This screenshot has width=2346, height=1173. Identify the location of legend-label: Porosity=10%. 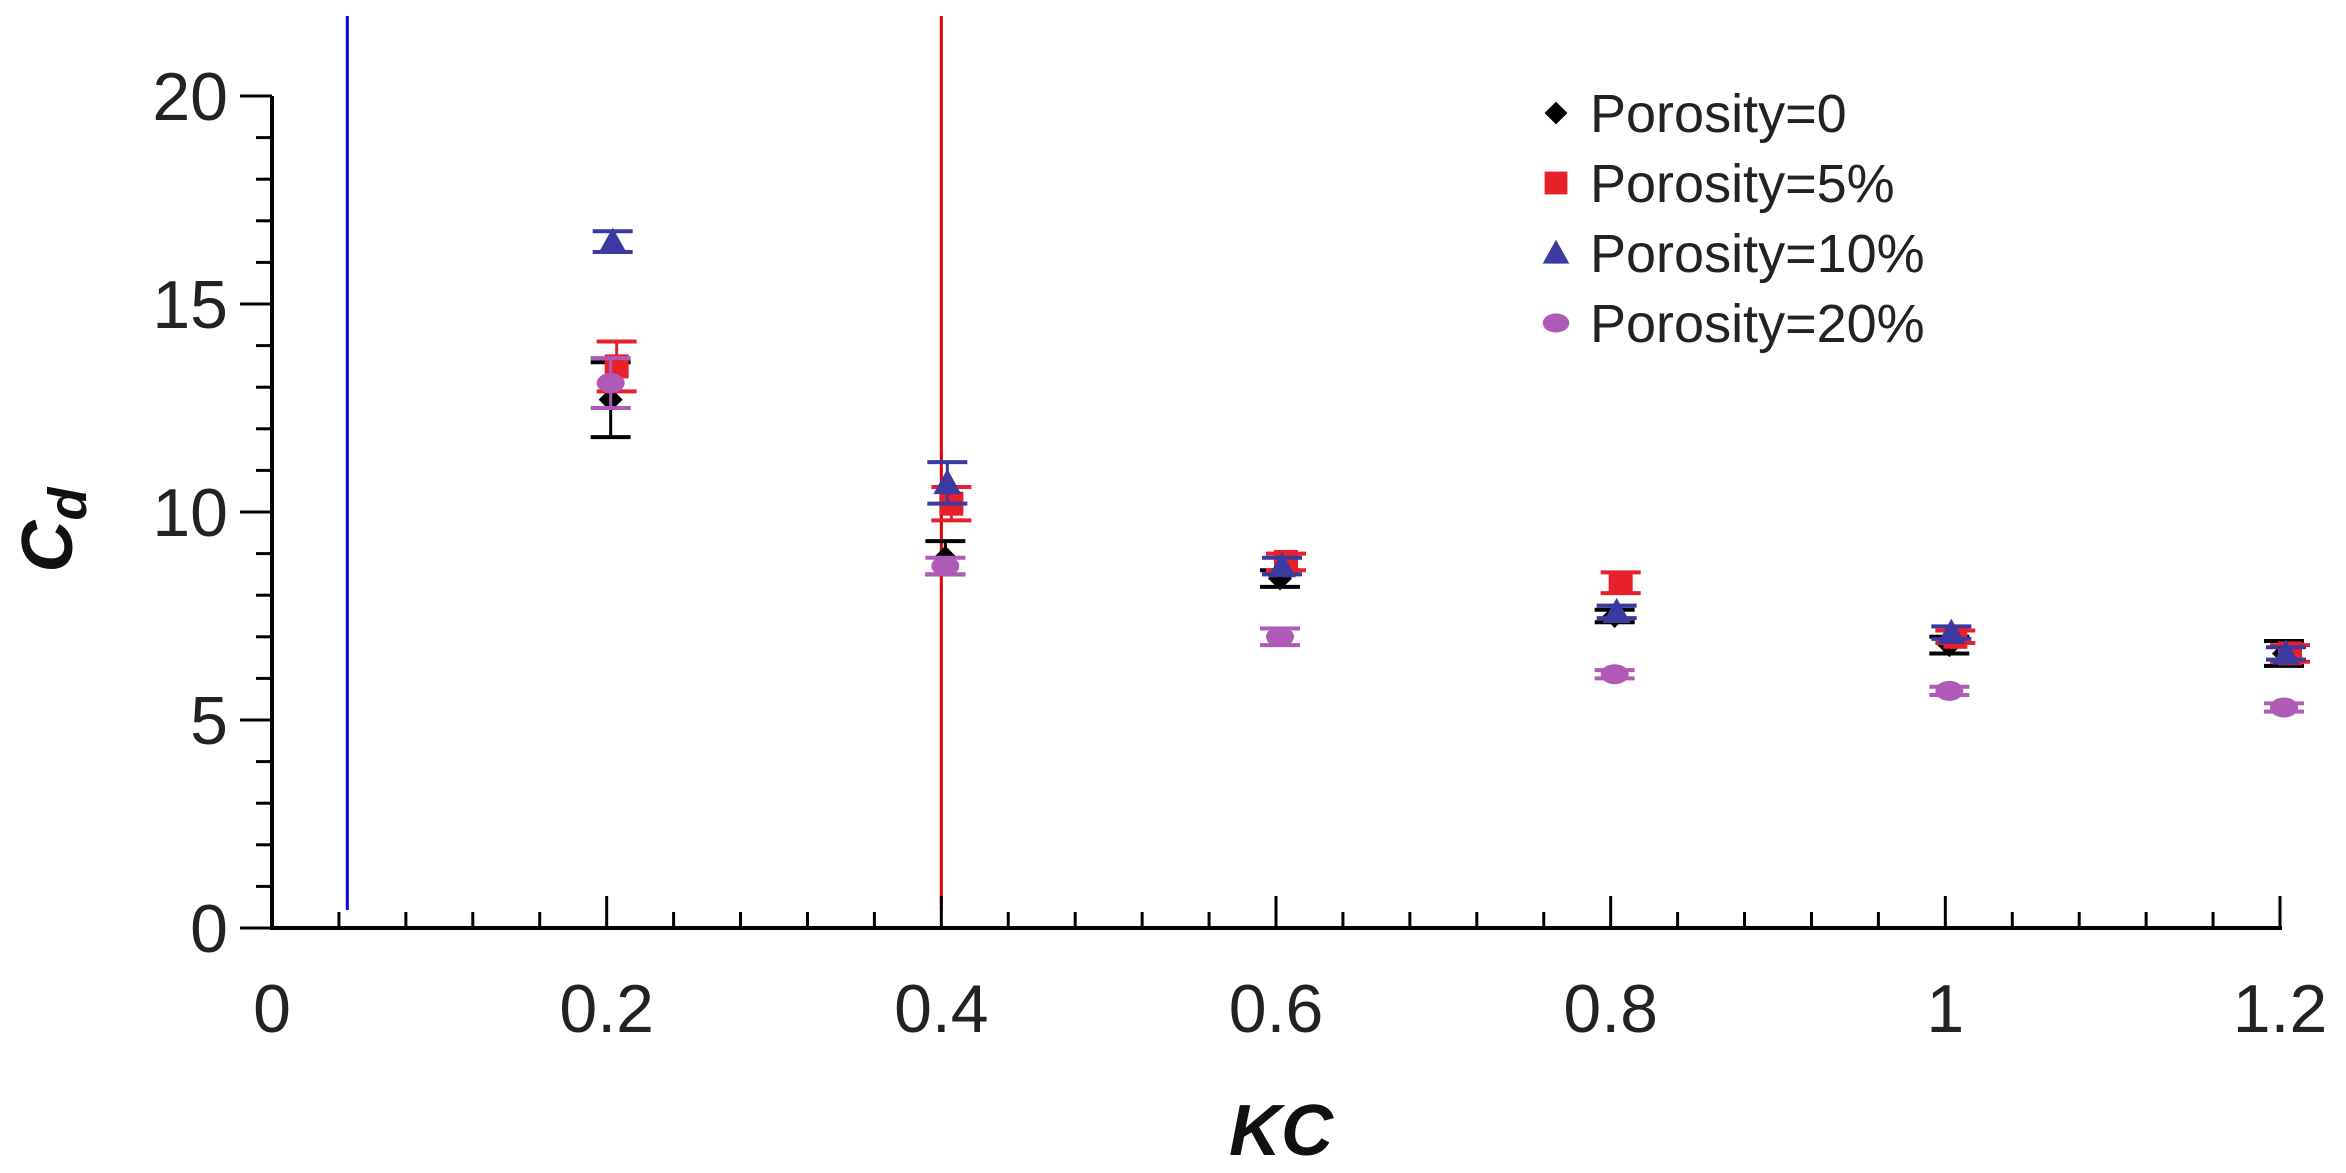
(1757, 254).